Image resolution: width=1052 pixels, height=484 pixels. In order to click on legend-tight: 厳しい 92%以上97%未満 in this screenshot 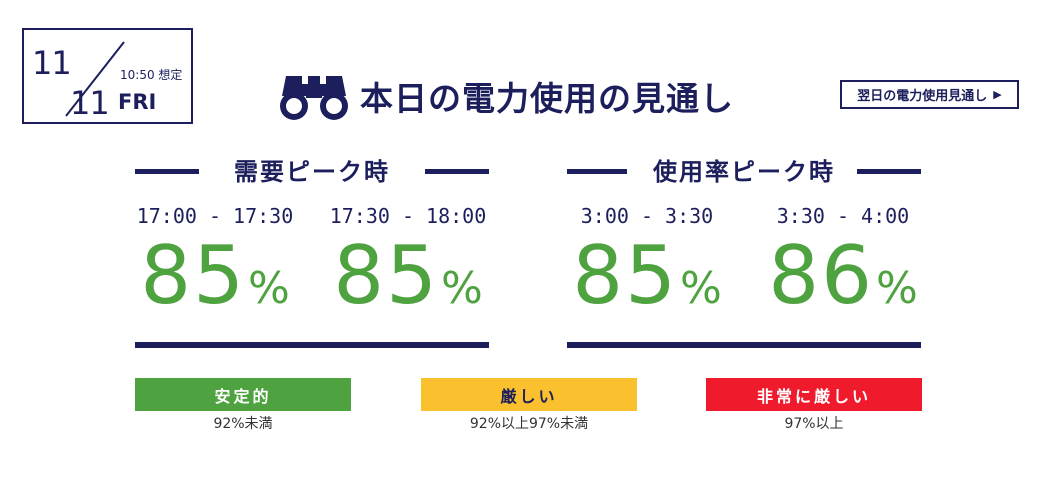, I will do `click(529, 405)`.